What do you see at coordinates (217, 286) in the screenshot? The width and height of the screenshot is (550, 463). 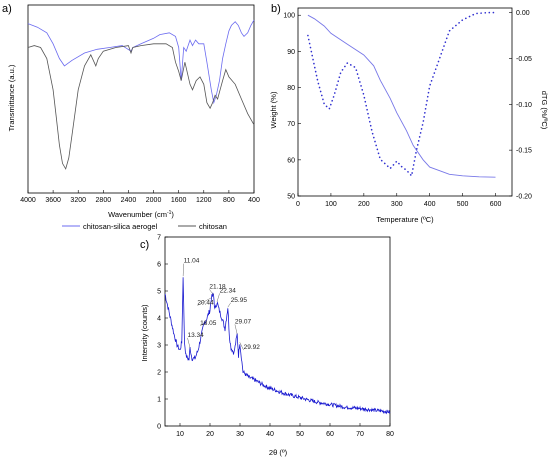 I see `c-annotation-label-4: 21.18` at bounding box center [217, 286].